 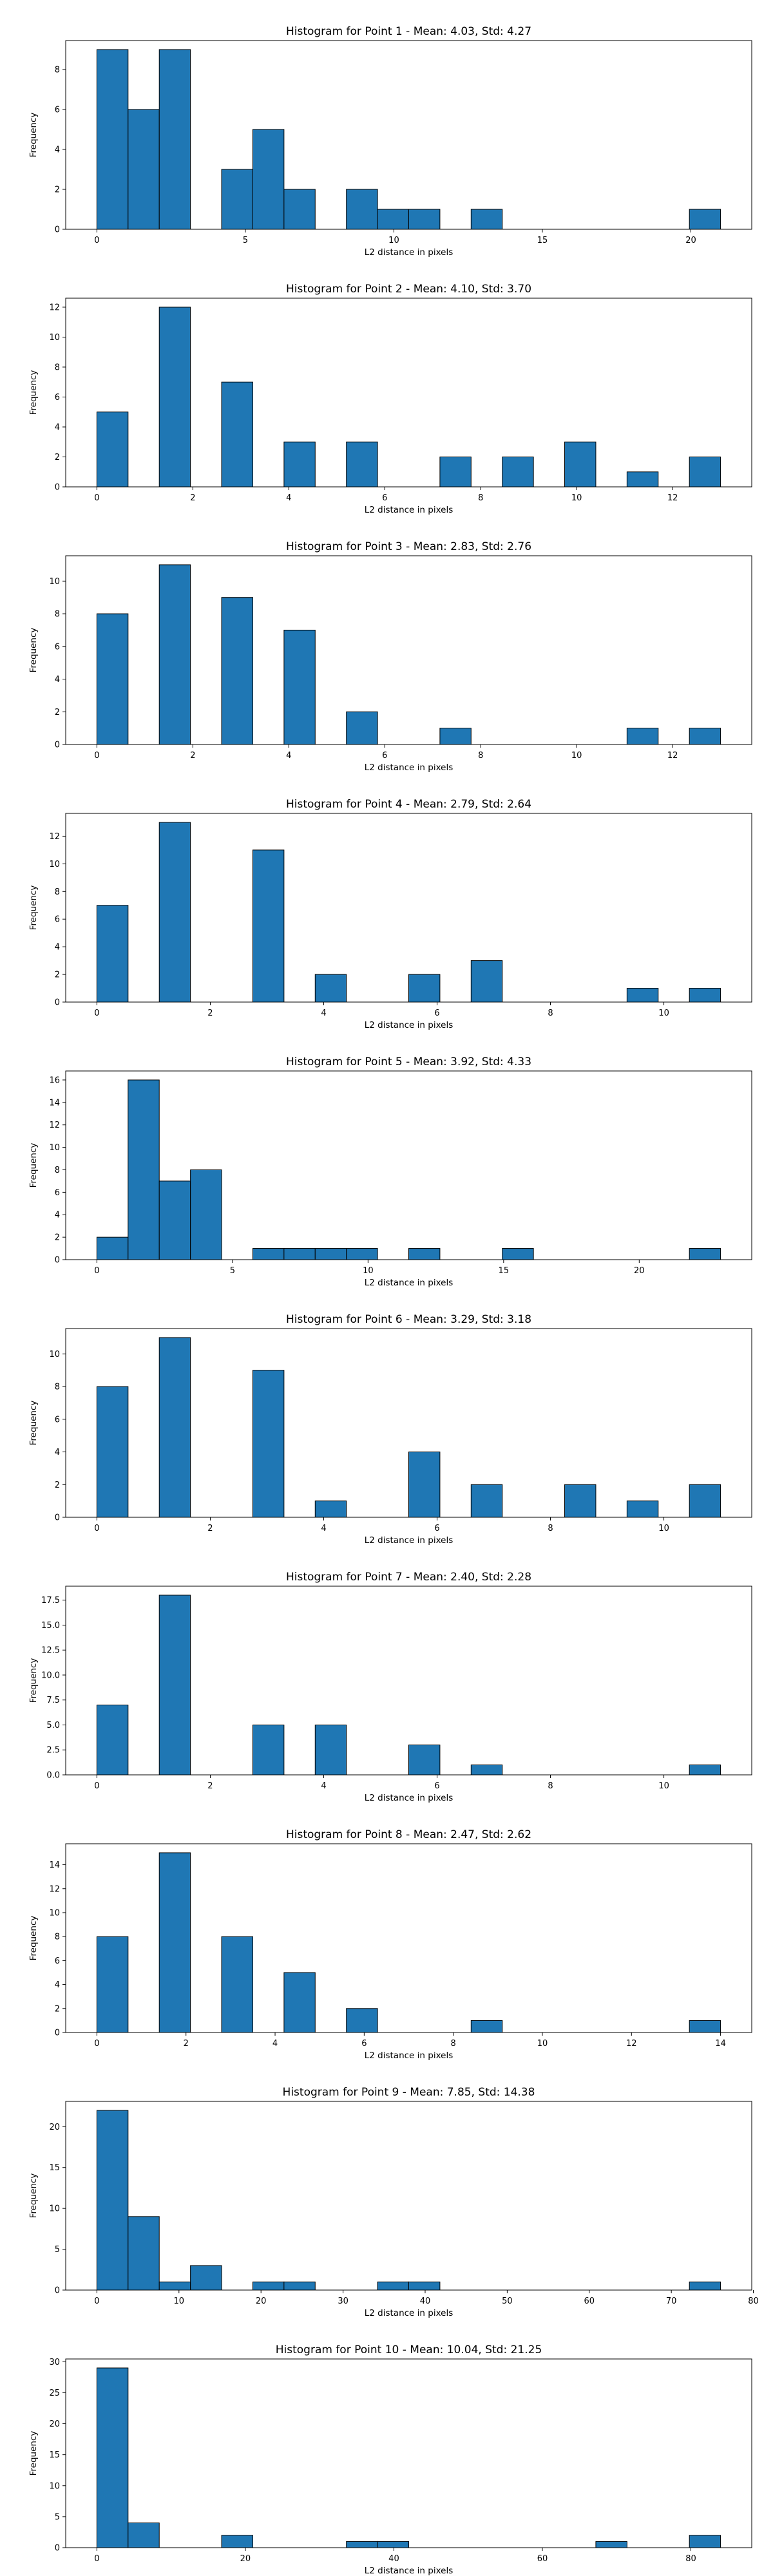 What do you see at coordinates (721, 2044) in the screenshot?
I see `x-tick-label: 14` at bounding box center [721, 2044].